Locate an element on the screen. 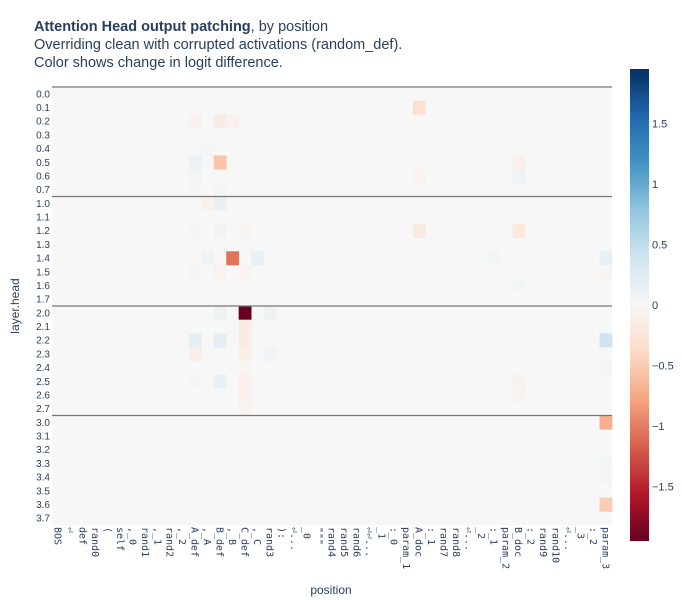  y-tick-label: 2.3 is located at coordinates (43, 354).